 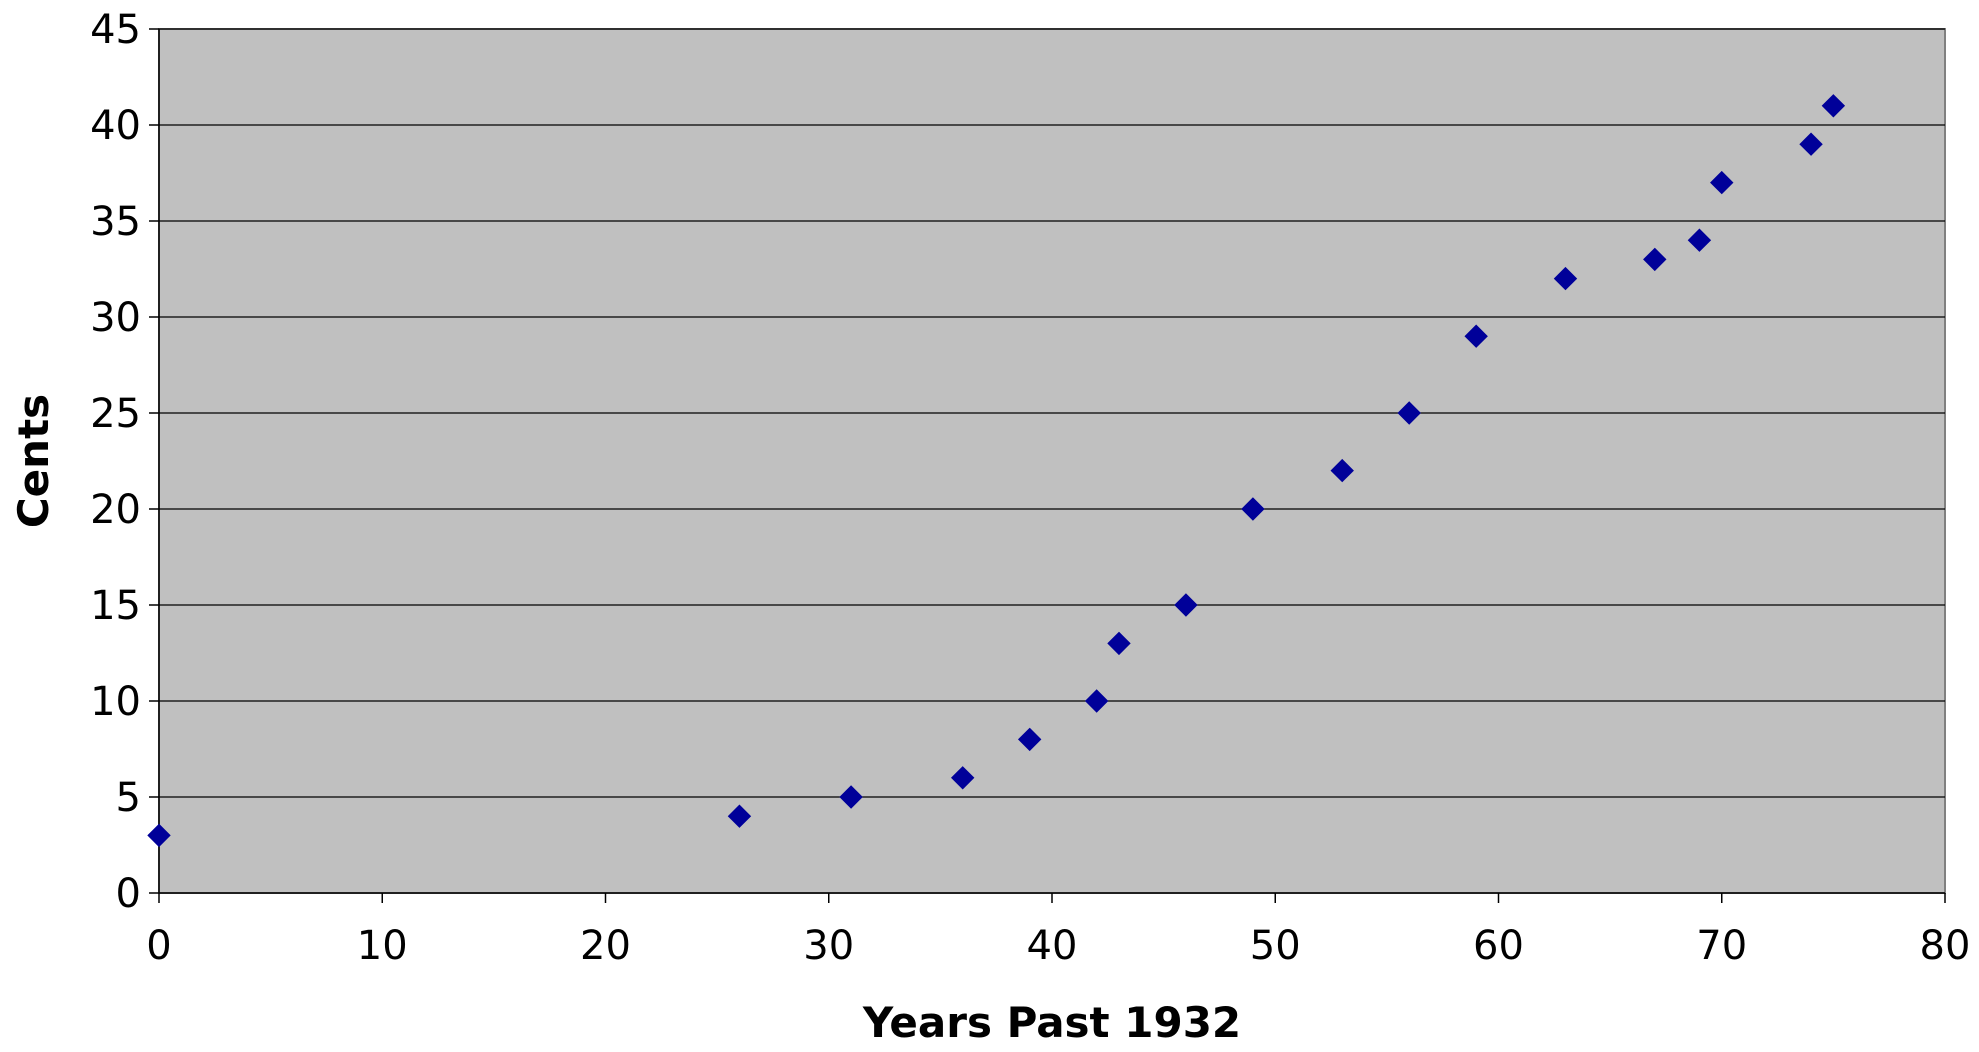 What do you see at coordinates (33, 461) in the screenshot?
I see `y-axis-title: Cents` at bounding box center [33, 461].